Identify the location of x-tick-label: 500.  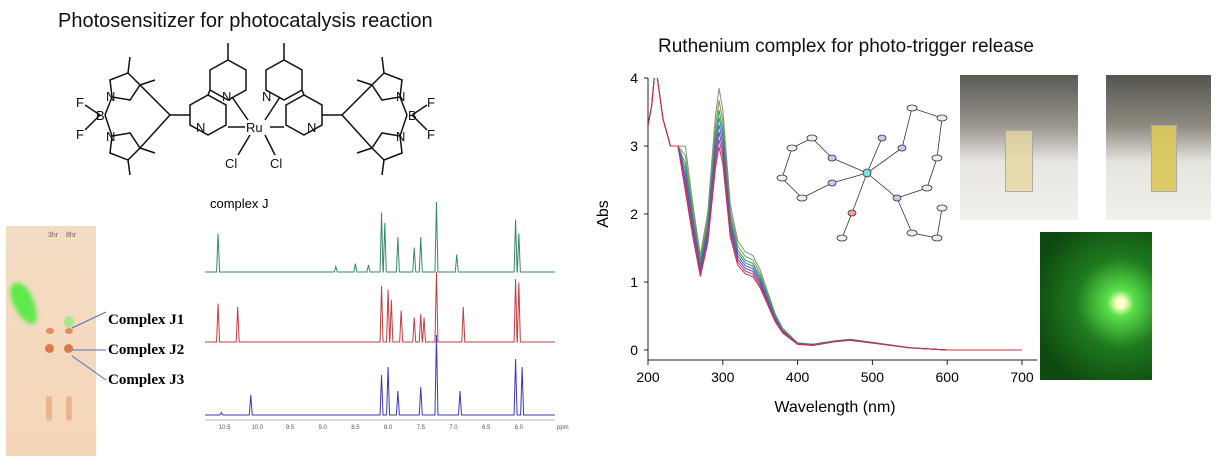
(873, 377).